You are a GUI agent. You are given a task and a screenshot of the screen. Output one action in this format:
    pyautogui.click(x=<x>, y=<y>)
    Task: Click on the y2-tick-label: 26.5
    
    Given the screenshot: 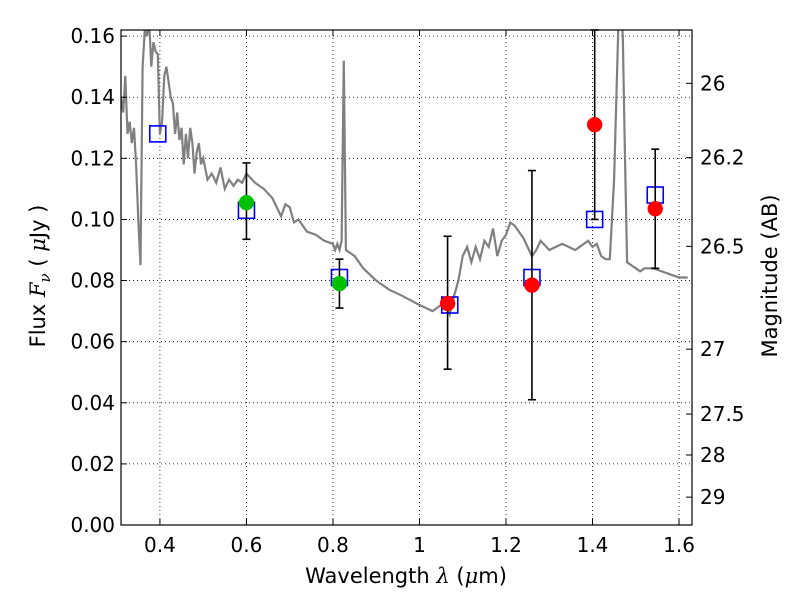 What is the action you would take?
    pyautogui.click(x=722, y=246)
    